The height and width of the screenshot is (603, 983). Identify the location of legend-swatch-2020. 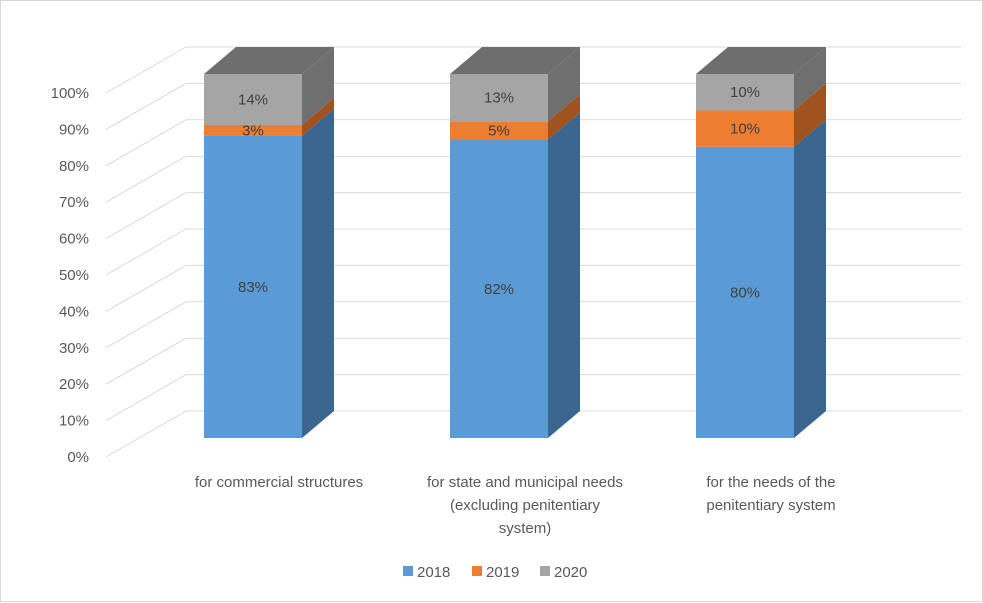
(545, 571).